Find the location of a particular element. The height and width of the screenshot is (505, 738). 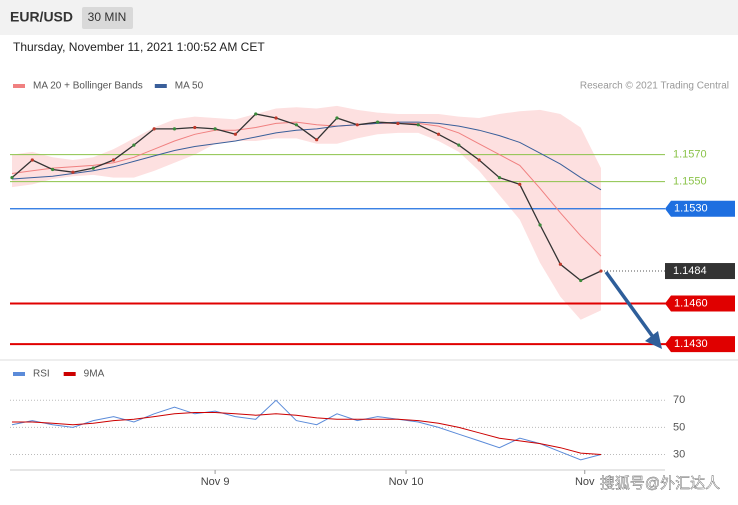

forecast-arrowhead is located at coordinates (653, 340).